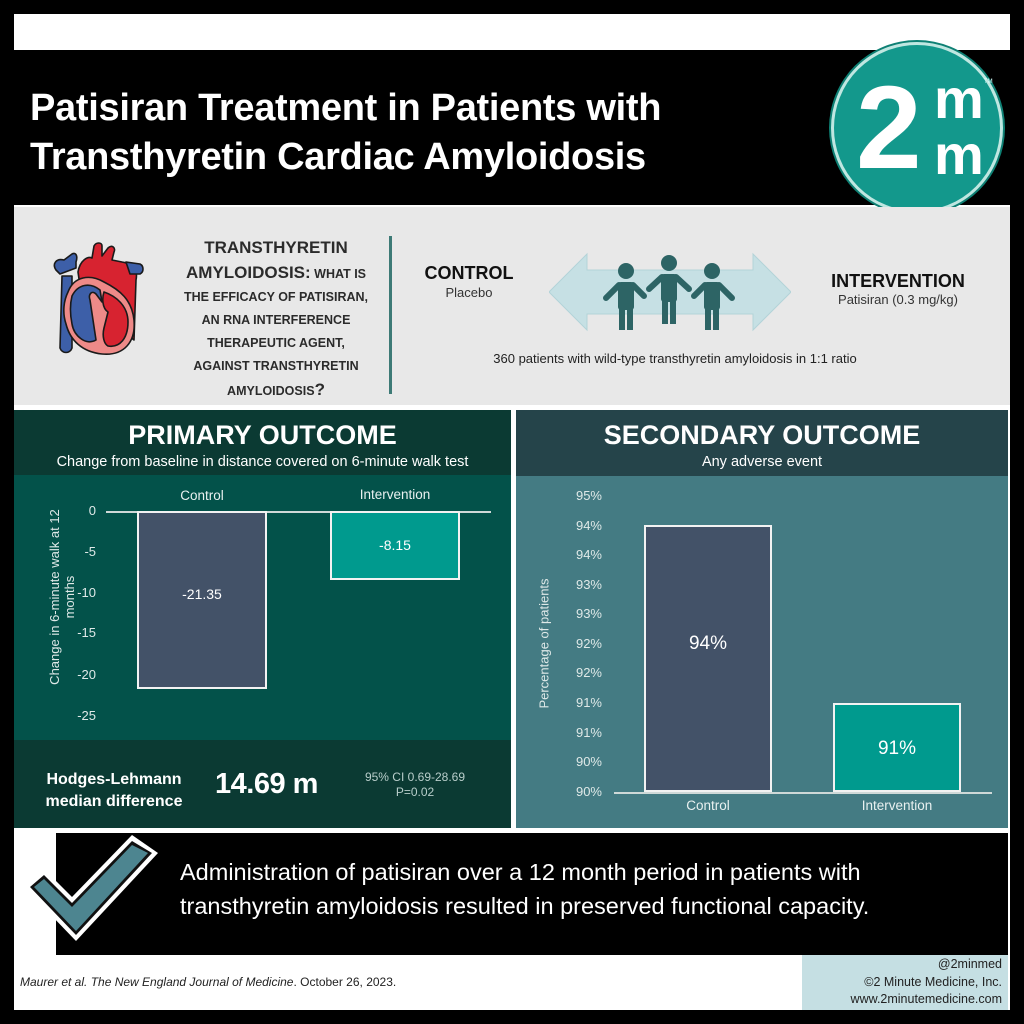 The image size is (1024, 1024). What do you see at coordinates (803, 793) in the screenshot?
I see `secondary-x-axis` at bounding box center [803, 793].